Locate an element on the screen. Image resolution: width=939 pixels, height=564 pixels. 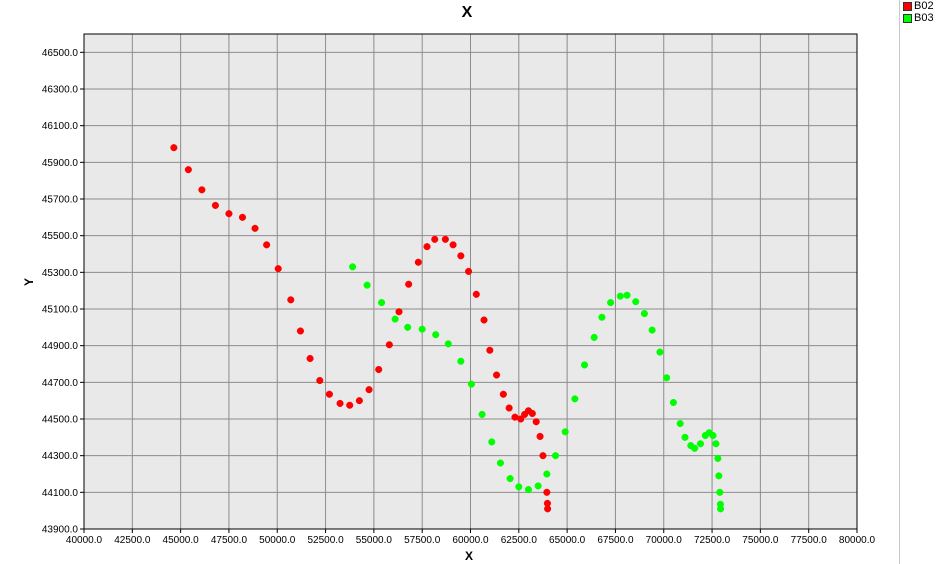
y-tick-label: 44900.0 is located at coordinates (60, 346).